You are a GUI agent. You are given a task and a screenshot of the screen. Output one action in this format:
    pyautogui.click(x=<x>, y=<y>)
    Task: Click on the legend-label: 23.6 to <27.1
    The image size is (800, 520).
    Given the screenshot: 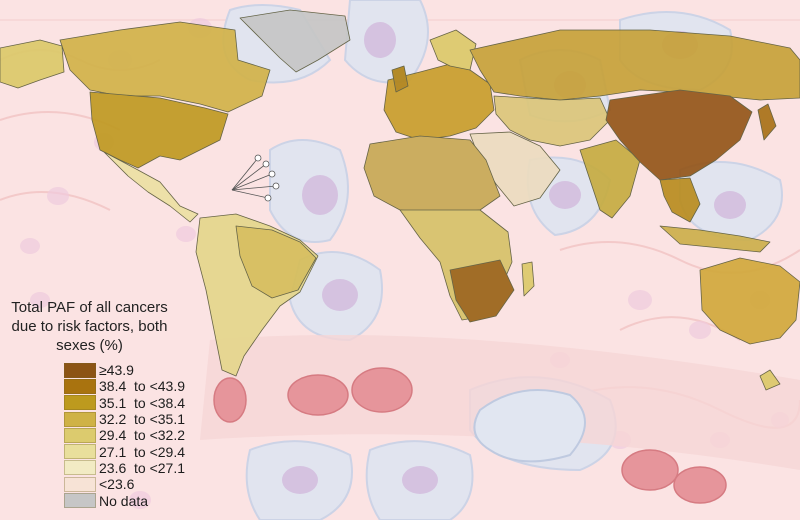 What is the action you would take?
    pyautogui.click(x=142, y=467)
    